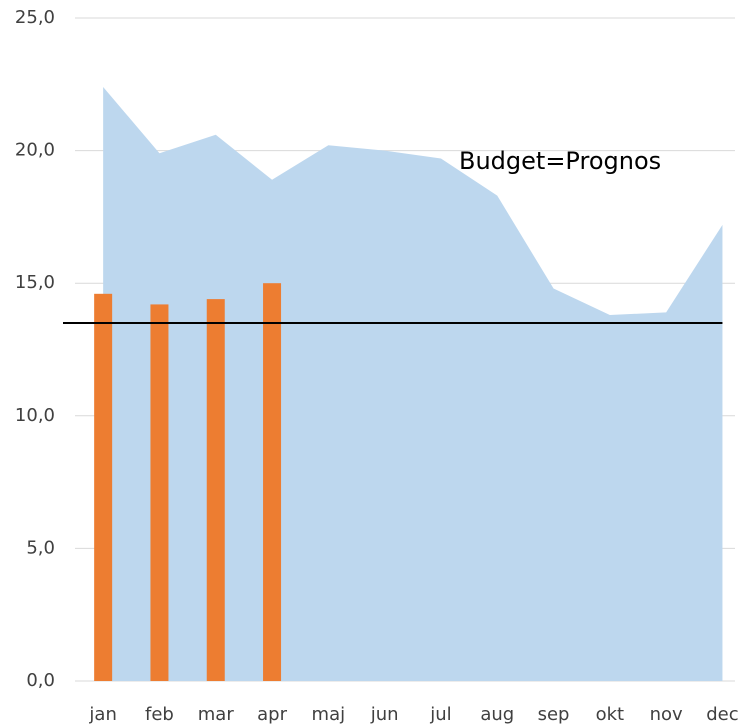  I want to click on y-tick-label: 10,0, so click(35, 415).